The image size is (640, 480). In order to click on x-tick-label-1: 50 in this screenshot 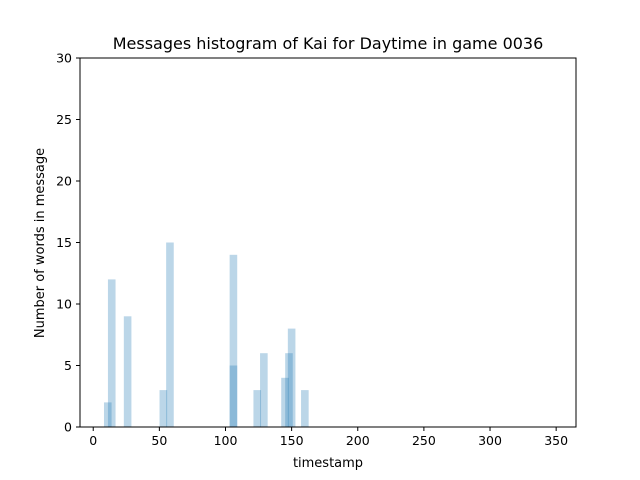, I will do `click(159, 440)`.